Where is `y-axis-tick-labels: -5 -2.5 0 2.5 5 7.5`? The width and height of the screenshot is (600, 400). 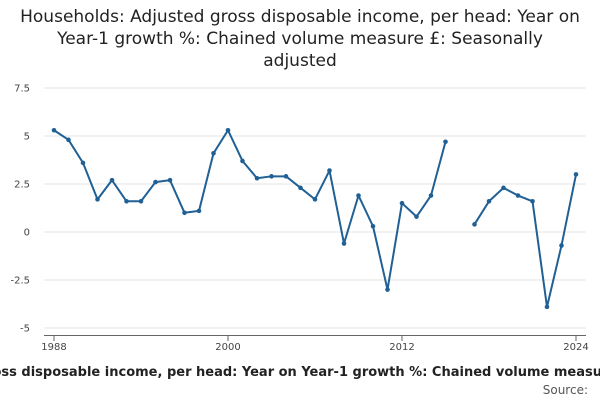 y-axis-tick-labels: -5 -2.5 0 2.5 5 7.5 is located at coordinates (20, 209).